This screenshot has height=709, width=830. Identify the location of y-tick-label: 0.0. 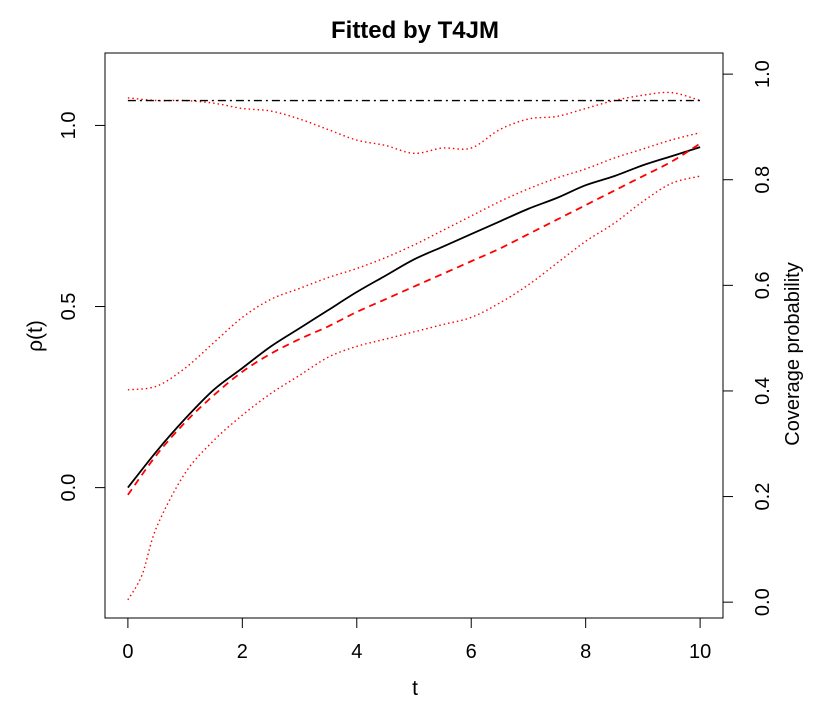
(69, 488).